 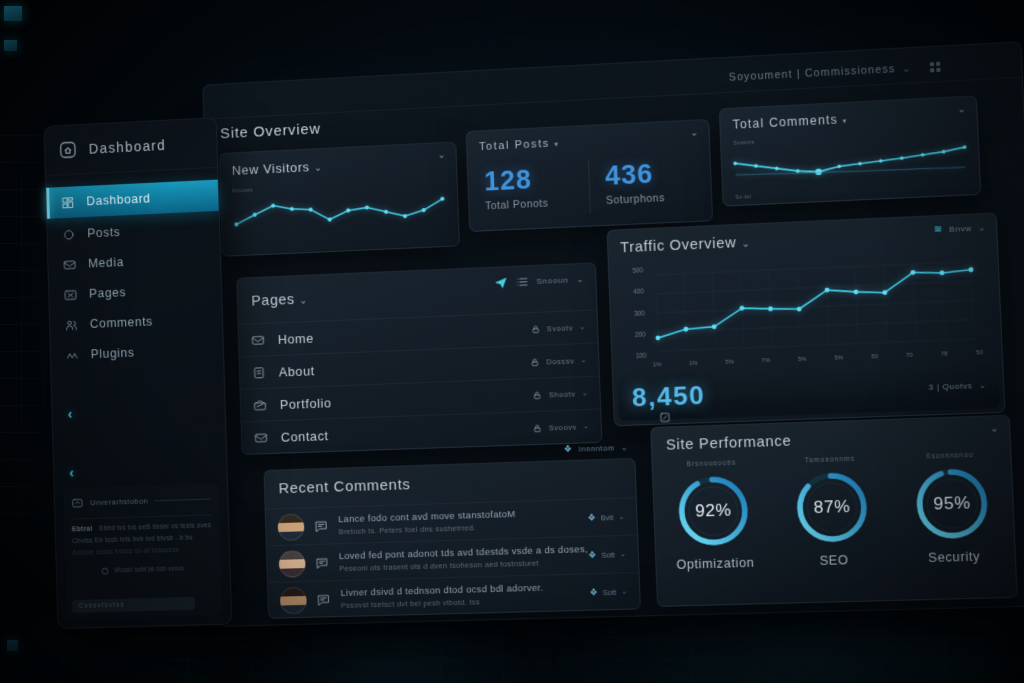 I want to click on card-title-row: Recent Comments, so click(x=344, y=486).